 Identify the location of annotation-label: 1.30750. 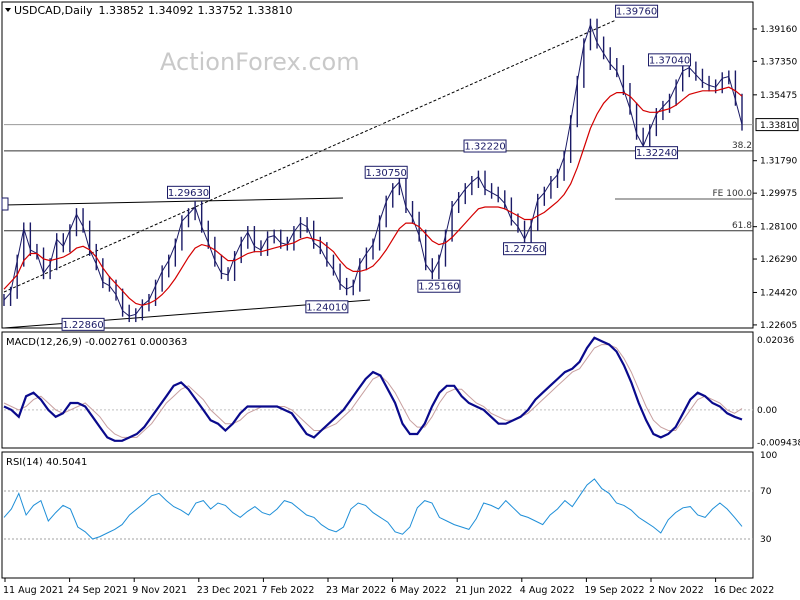
(385, 173).